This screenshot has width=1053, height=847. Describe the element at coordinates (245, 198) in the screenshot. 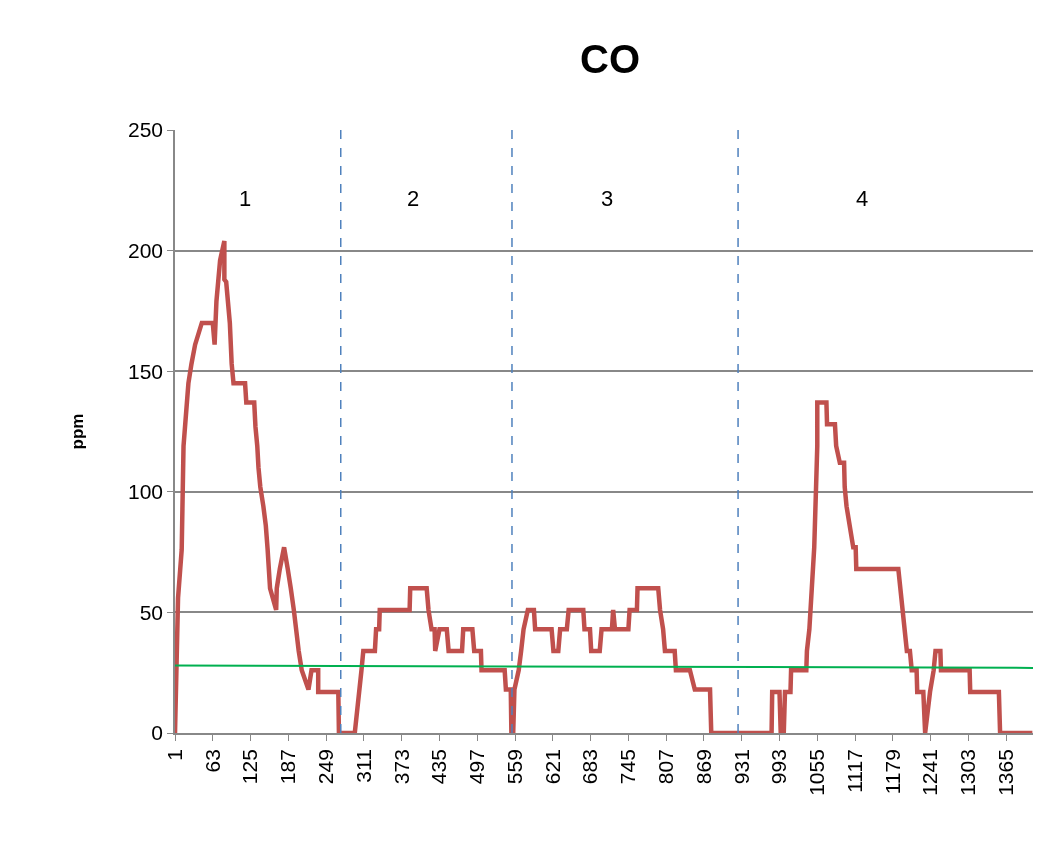

I see `annotation: 1` at that location.